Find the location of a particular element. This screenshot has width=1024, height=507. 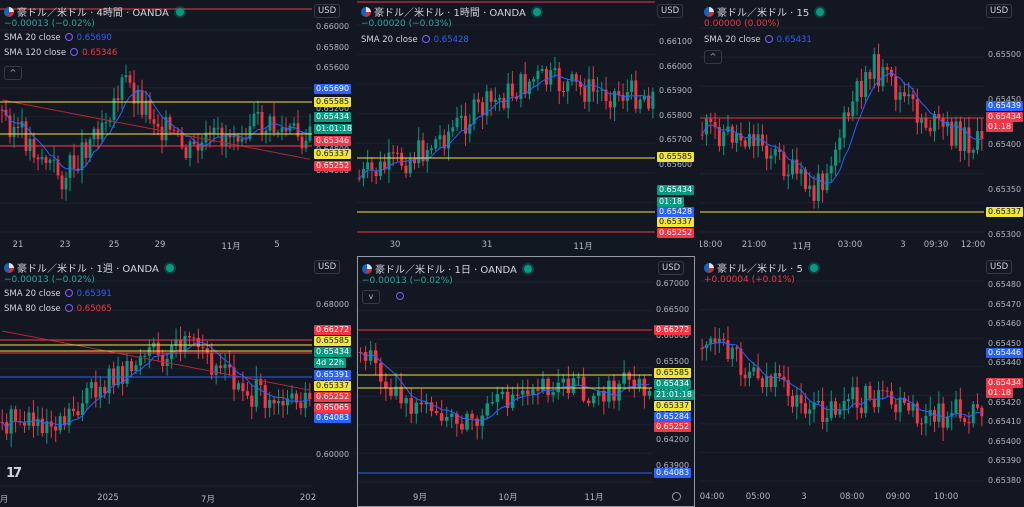

indicator-sma-20: SMA 20 close 0.65391 is located at coordinates (58, 294).